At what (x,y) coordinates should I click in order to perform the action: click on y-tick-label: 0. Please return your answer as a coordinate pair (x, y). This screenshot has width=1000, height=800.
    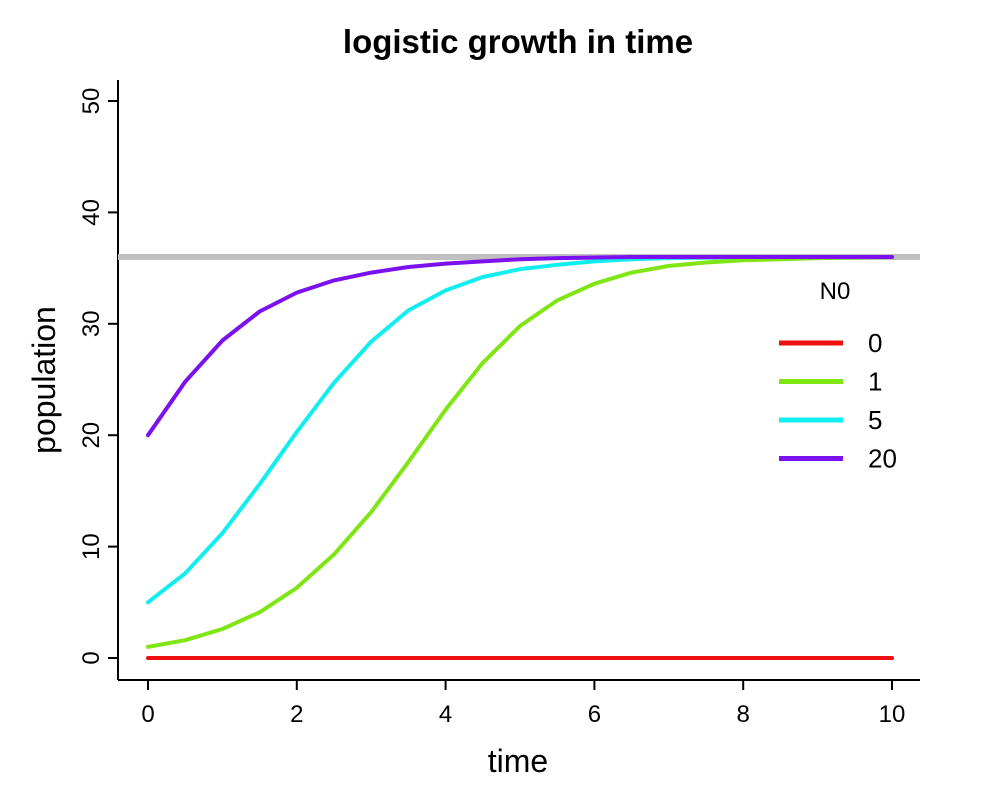
    Looking at the image, I should click on (91, 657).